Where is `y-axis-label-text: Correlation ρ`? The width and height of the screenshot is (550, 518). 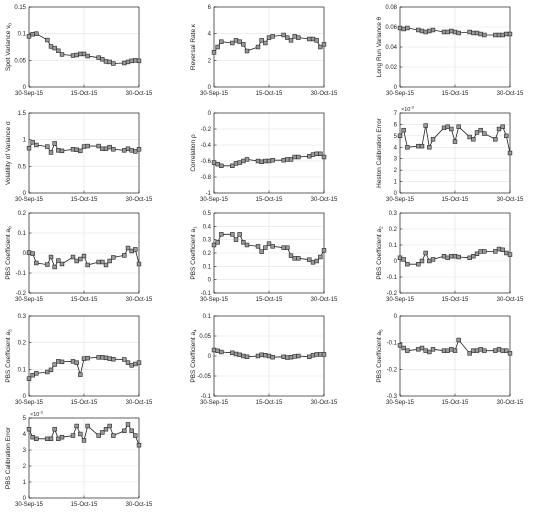
y-axis-label-text: Correlation ρ is located at coordinates (193, 153).